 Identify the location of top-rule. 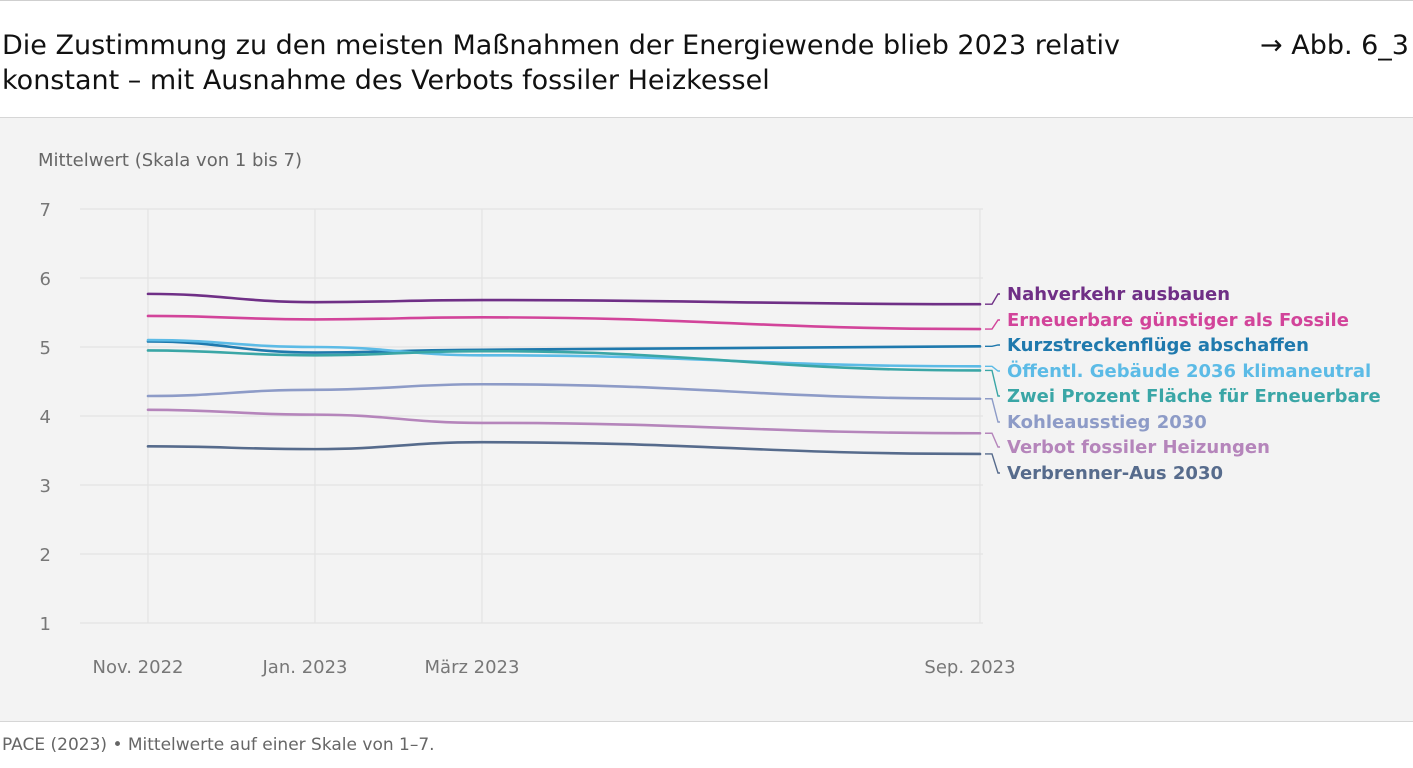
(706, 0).